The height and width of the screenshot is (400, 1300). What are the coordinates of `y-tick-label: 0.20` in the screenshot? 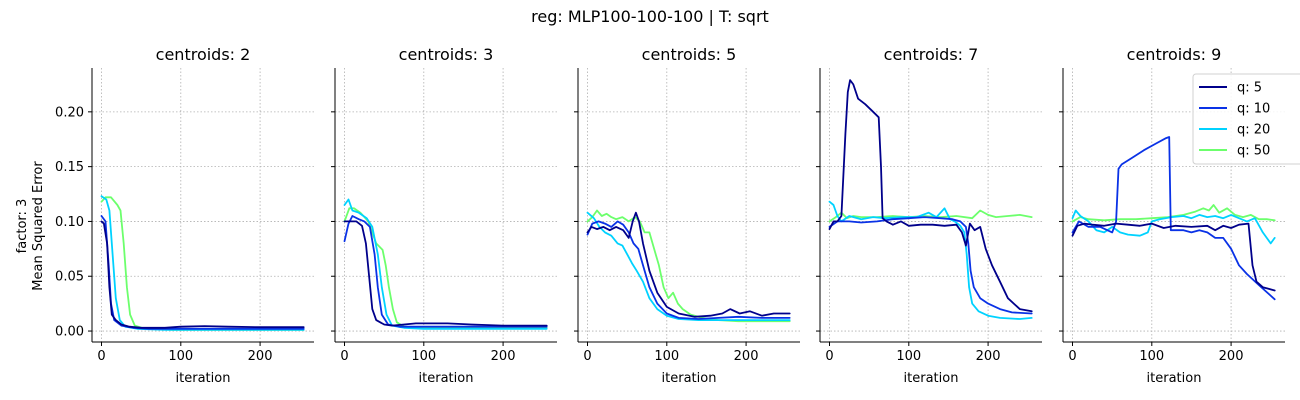 It's located at (69, 112).